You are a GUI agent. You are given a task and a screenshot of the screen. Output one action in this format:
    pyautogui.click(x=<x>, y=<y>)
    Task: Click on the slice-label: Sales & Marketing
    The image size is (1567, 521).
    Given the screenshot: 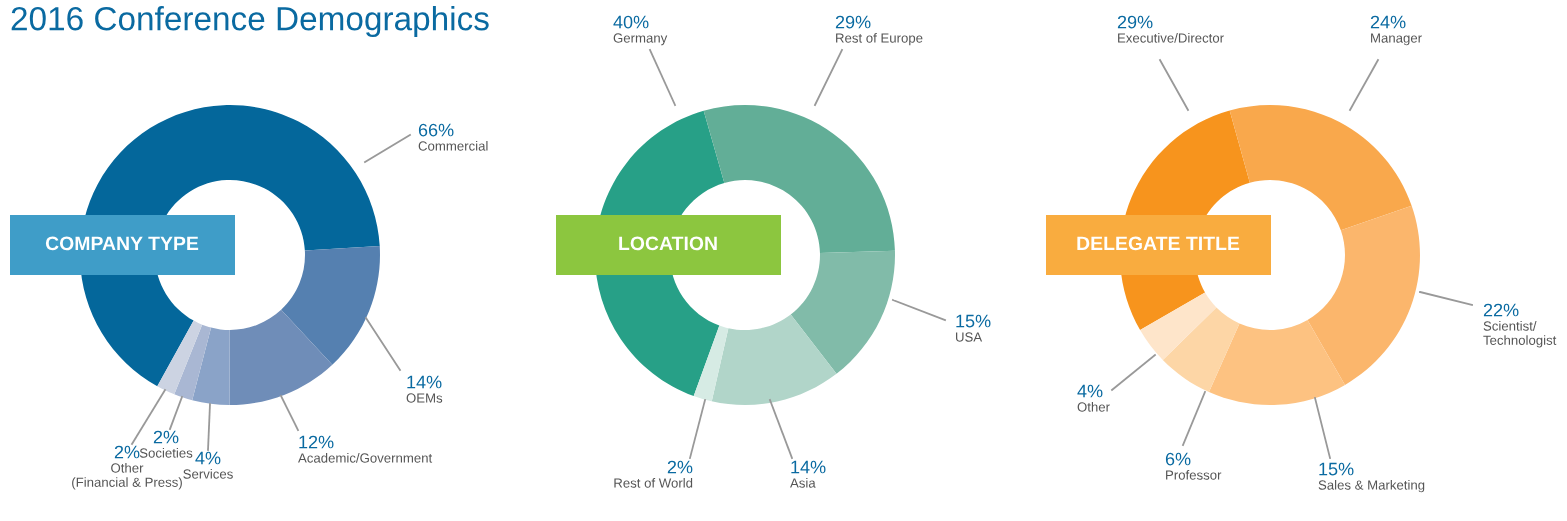 What is the action you would take?
    pyautogui.click(x=1371, y=486)
    